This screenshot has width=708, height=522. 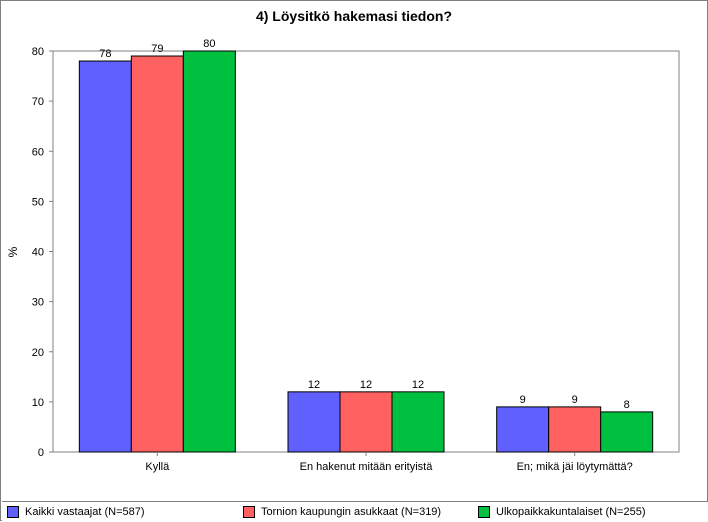 What do you see at coordinates (575, 467) in the screenshot?
I see `x-tick-label: En; mikä jäi löytymättä?` at bounding box center [575, 467].